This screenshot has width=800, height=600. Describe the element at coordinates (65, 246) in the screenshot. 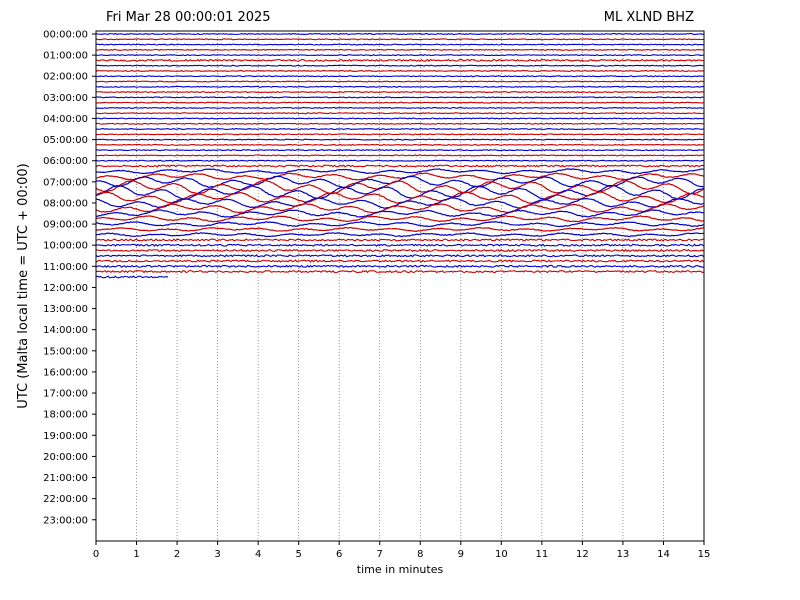

I see `y-tick-label: 10:00:00` at that location.